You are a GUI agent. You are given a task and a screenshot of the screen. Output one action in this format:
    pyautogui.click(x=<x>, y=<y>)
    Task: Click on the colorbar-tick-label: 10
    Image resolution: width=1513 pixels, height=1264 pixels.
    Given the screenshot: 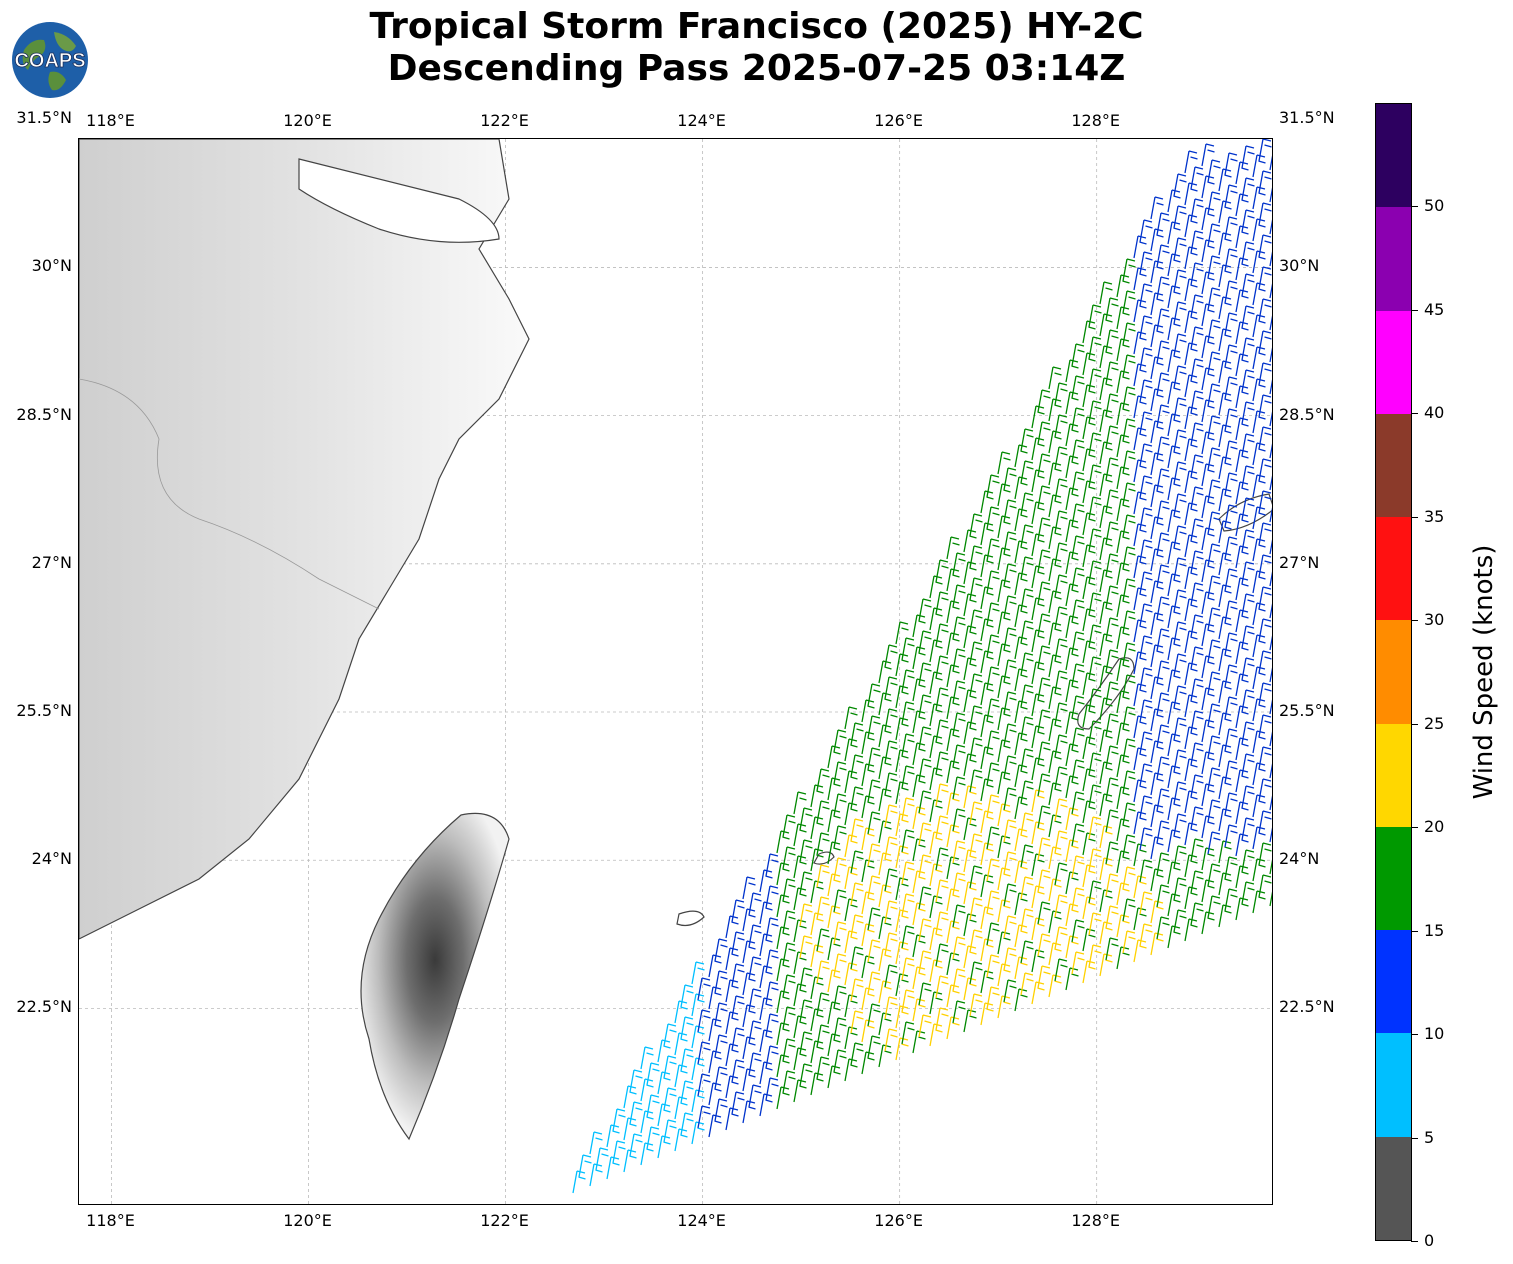 What is the action you would take?
    pyautogui.click(x=1434, y=1034)
    